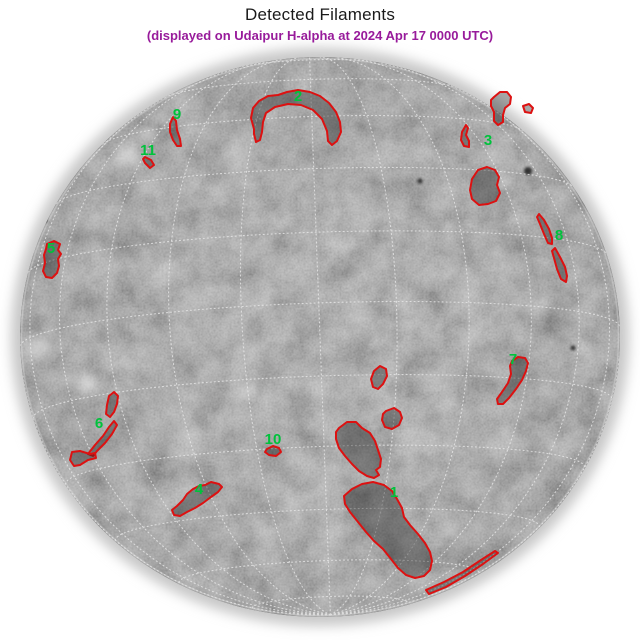 This screenshot has width=640, height=640. Describe the element at coordinates (488, 140) in the screenshot. I see `filament-label-3: 3` at that location.